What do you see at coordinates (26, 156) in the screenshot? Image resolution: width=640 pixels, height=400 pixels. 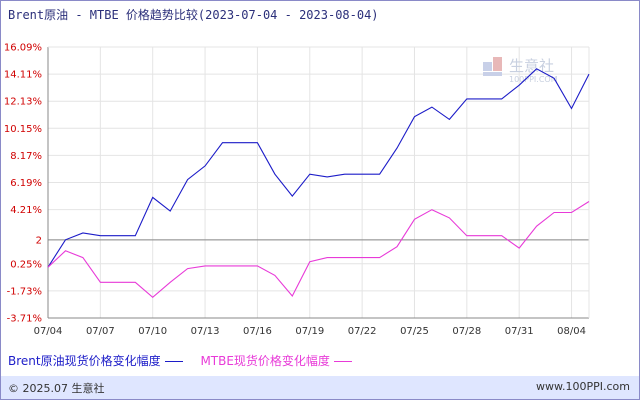 I see `y-tick-label: 8.17%` at bounding box center [26, 156].